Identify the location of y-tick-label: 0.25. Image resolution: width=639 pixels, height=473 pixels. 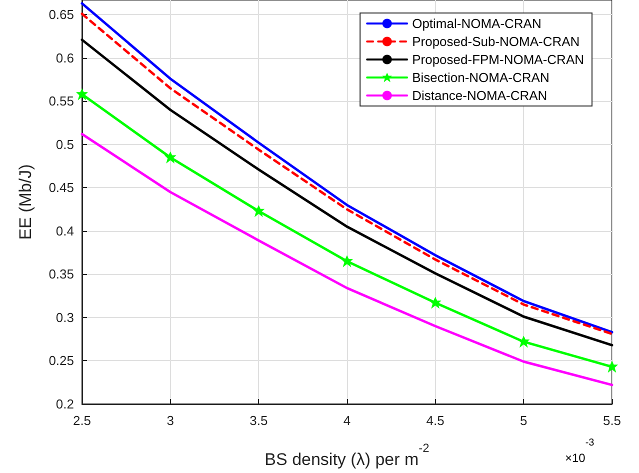
(61, 360).